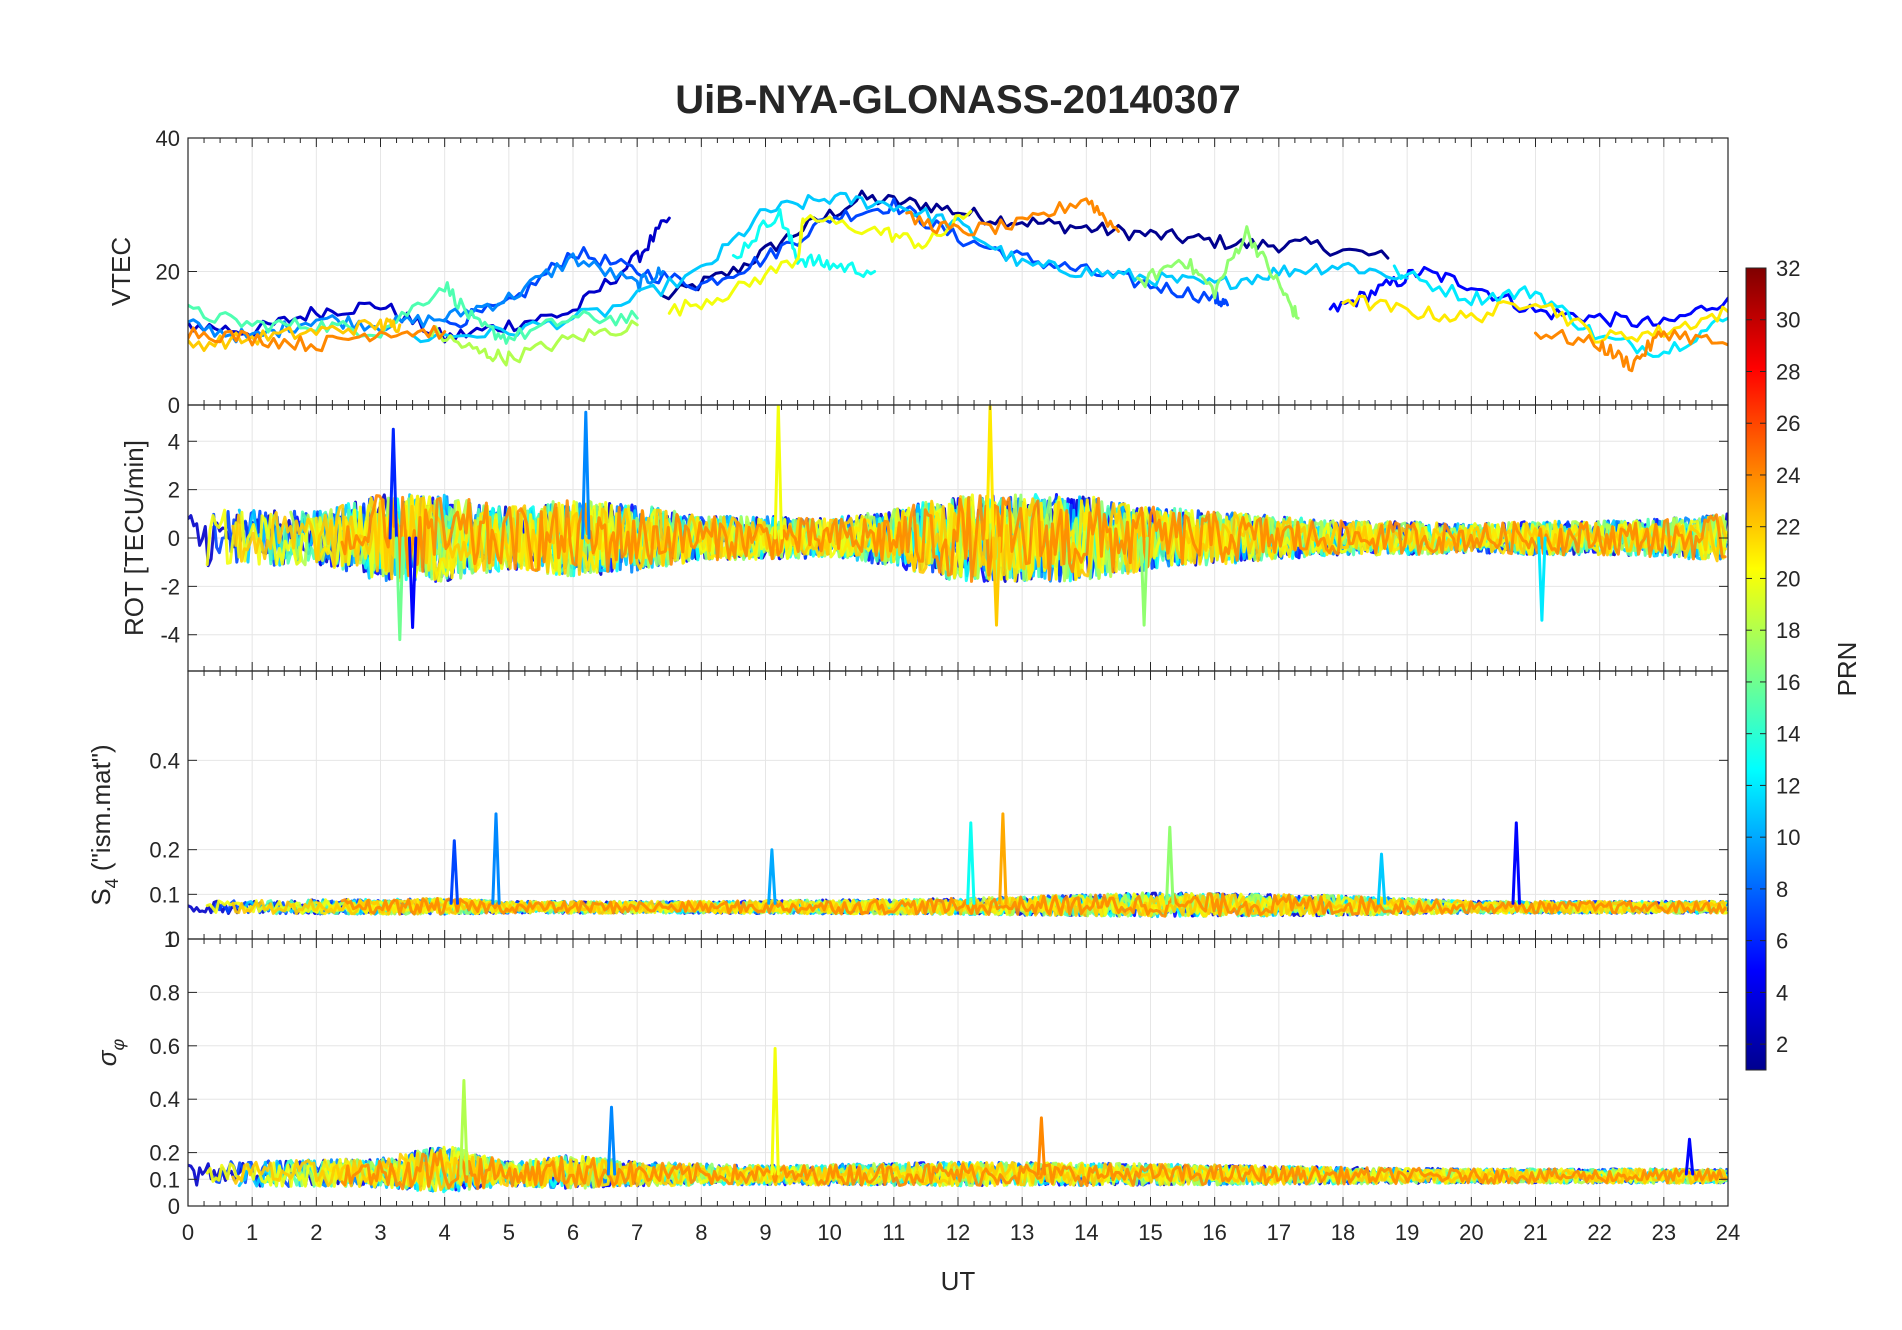 The height and width of the screenshot is (1330, 1902). What do you see at coordinates (1407, 1232) in the screenshot?
I see `x-tick-label: 19` at bounding box center [1407, 1232].